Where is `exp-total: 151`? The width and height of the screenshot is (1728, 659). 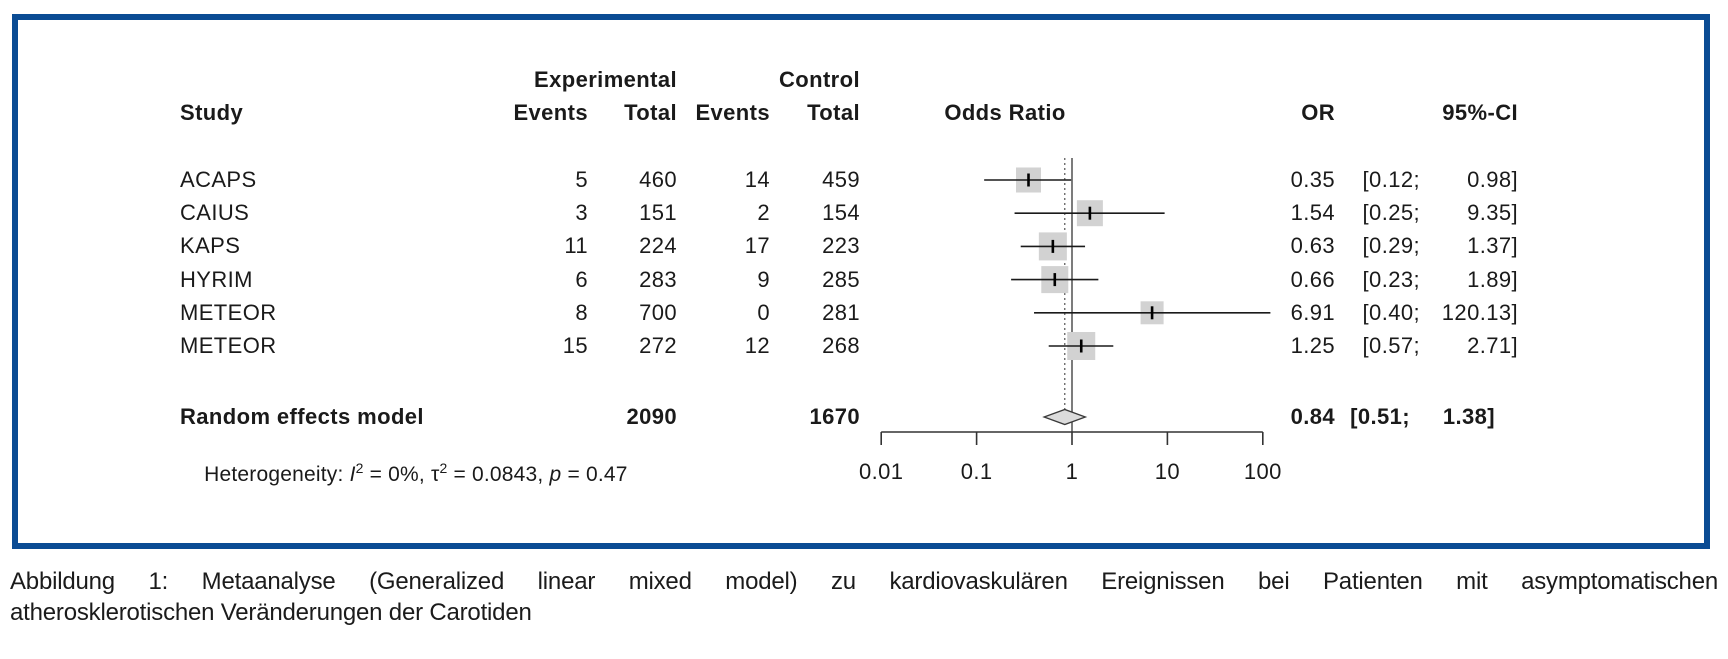 exp-total: 151 is located at coordinates (658, 213).